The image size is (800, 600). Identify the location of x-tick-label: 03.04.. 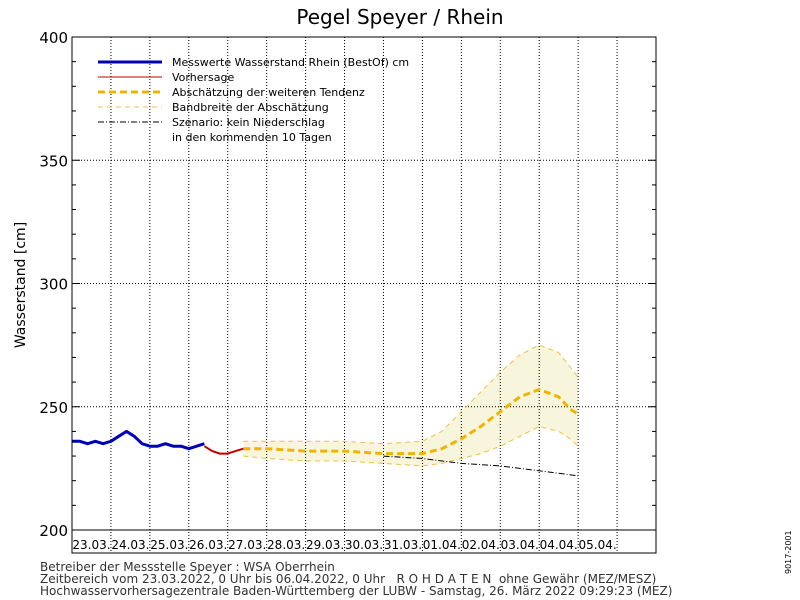
(520, 545).